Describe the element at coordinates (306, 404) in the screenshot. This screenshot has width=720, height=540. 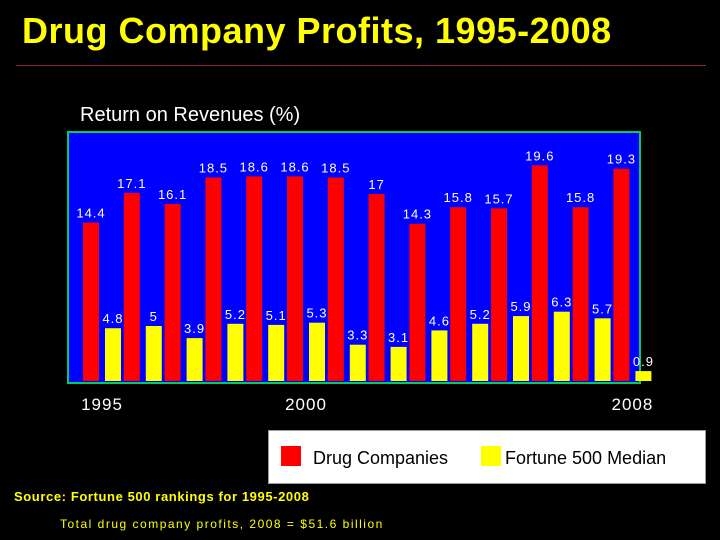
I see `x-tick-2000: 2000` at that location.